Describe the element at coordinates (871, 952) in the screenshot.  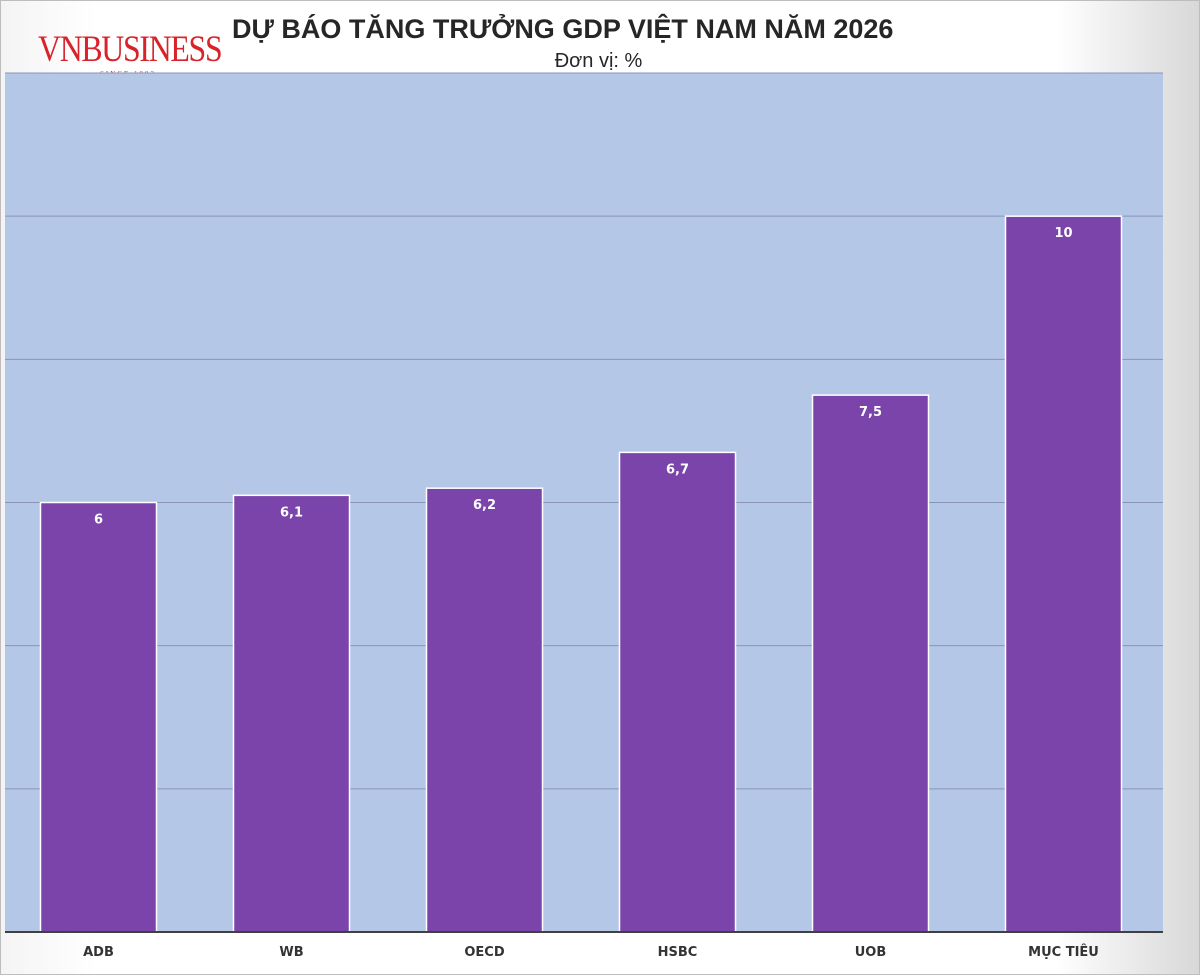
I see `x-tick-label: UOB` at that location.